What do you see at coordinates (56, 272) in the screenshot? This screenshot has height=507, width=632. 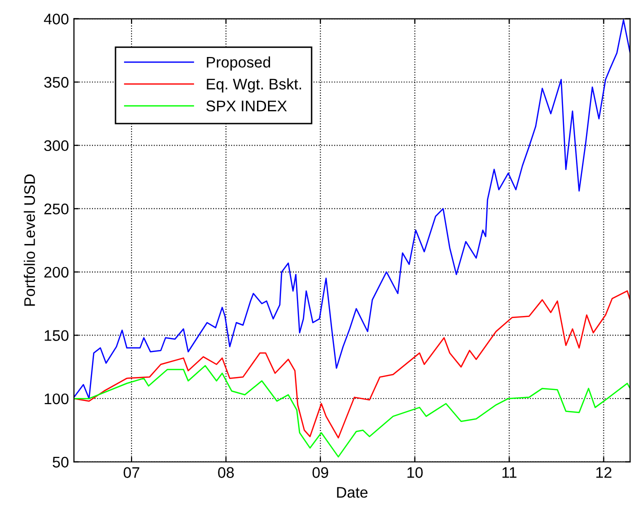 I see `y-tick-label: 200` at bounding box center [56, 272].